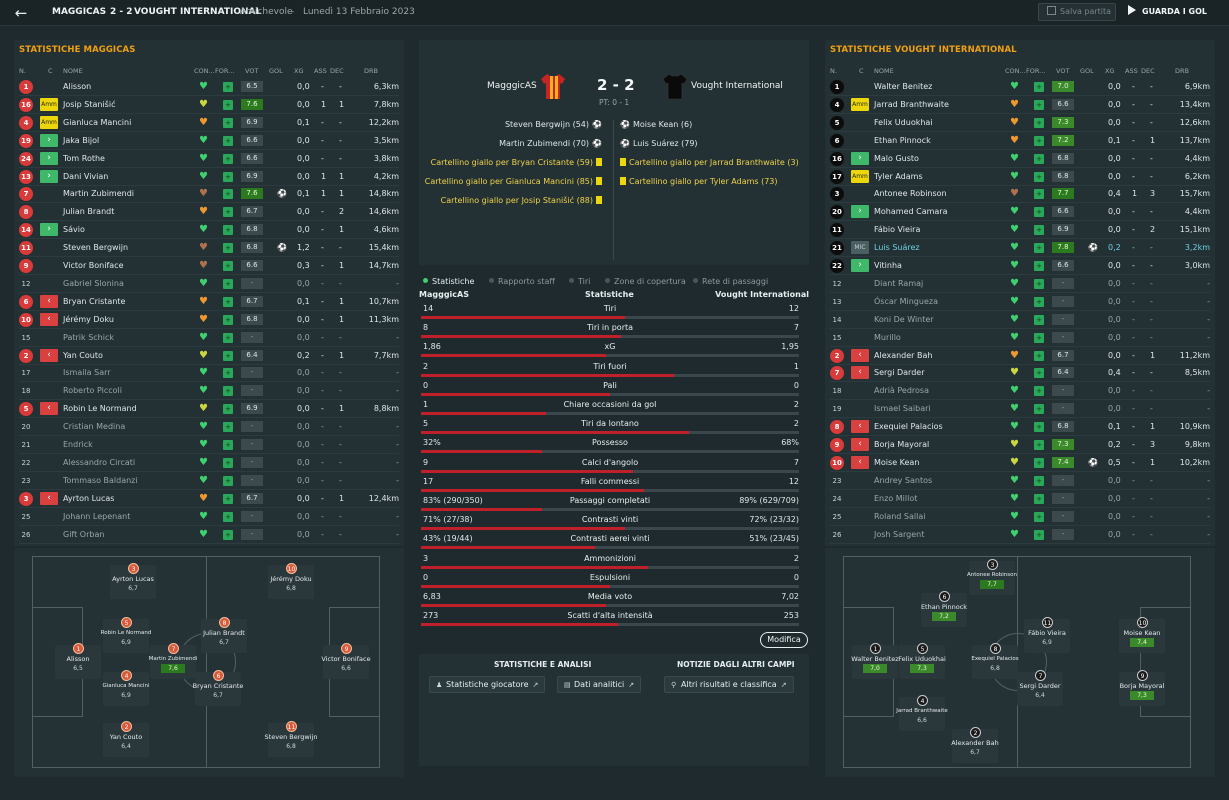  I want to click on table-row: 16 › Malo Gusto ♥ +6.8 0,0 - - 4,4km, so click(1020, 159).